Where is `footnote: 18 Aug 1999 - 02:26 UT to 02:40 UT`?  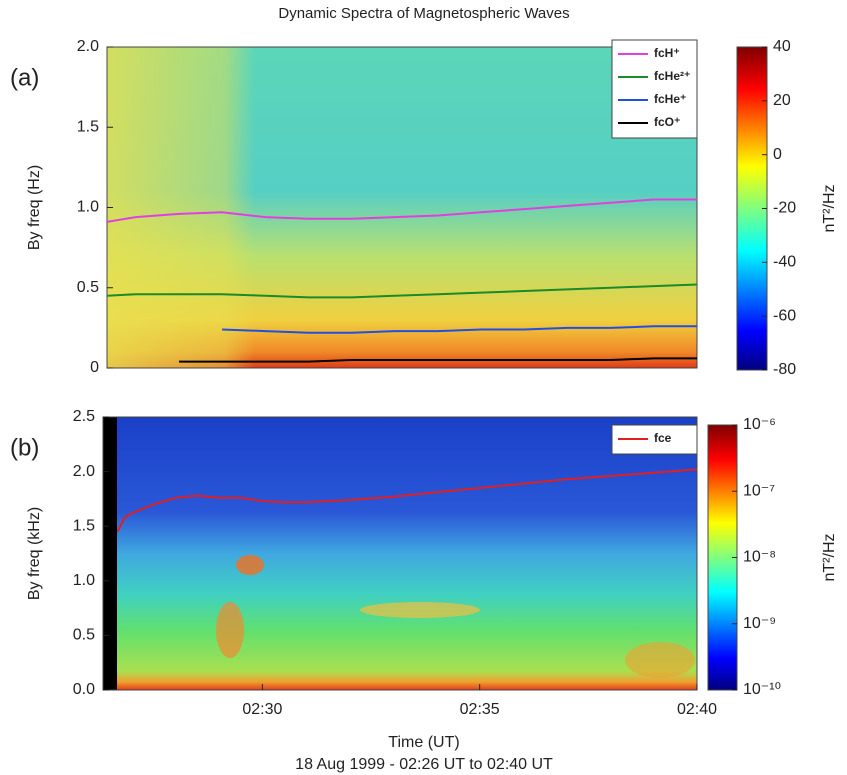
footnote: 18 Aug 1999 - 02:26 UT to 02:40 UT is located at coordinates (424, 764).